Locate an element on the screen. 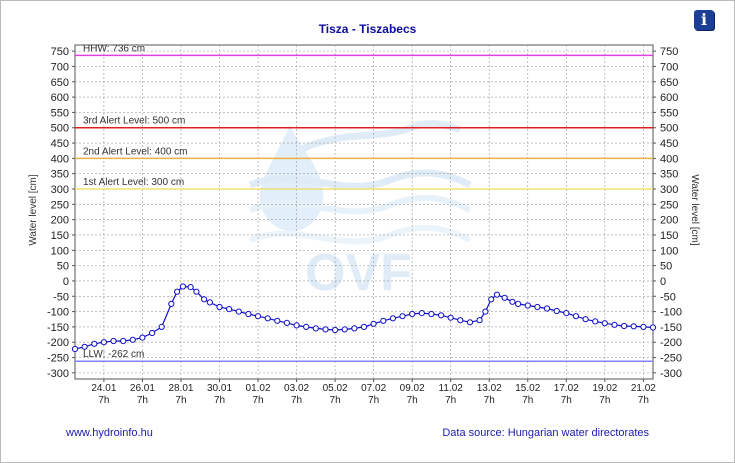  info-icon: i is located at coordinates (704, 20).